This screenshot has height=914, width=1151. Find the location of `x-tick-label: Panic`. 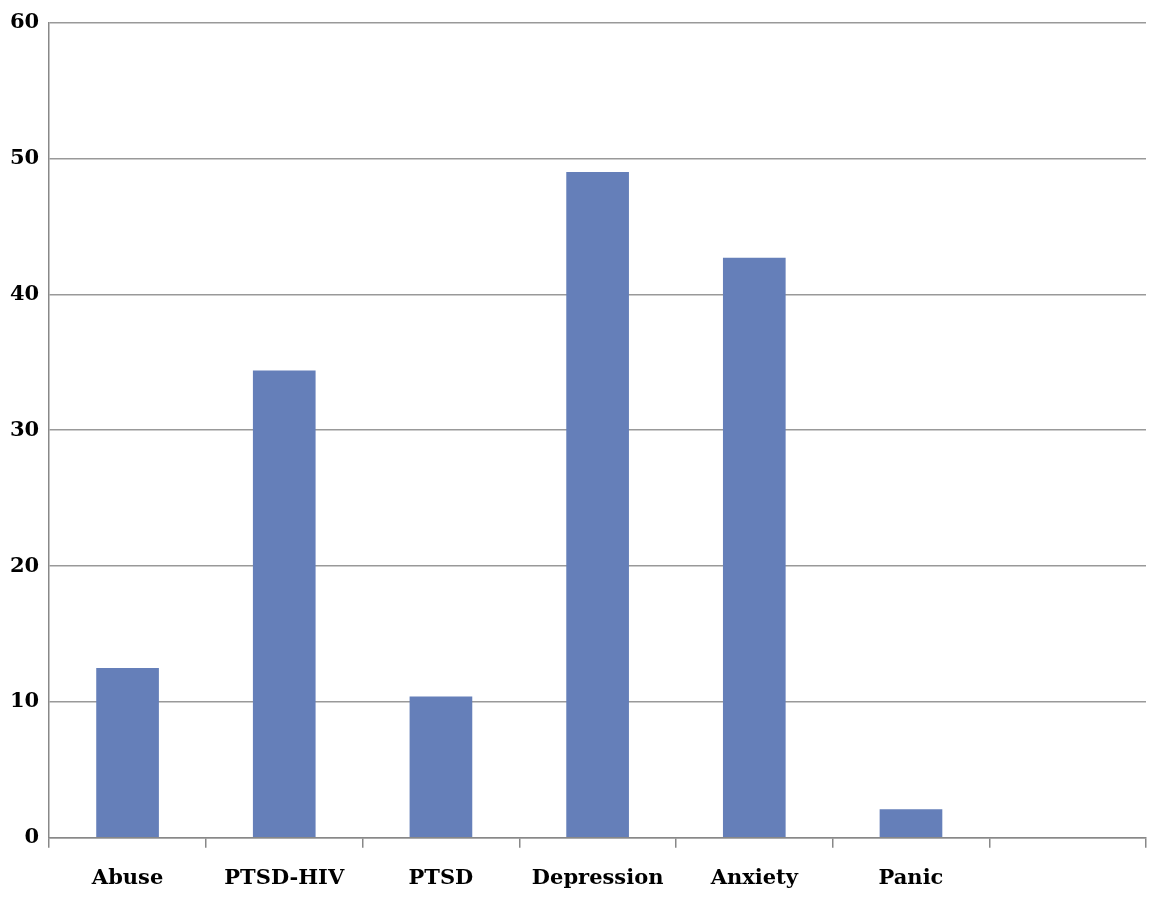

x-tick-label: Panic is located at coordinates (911, 876).